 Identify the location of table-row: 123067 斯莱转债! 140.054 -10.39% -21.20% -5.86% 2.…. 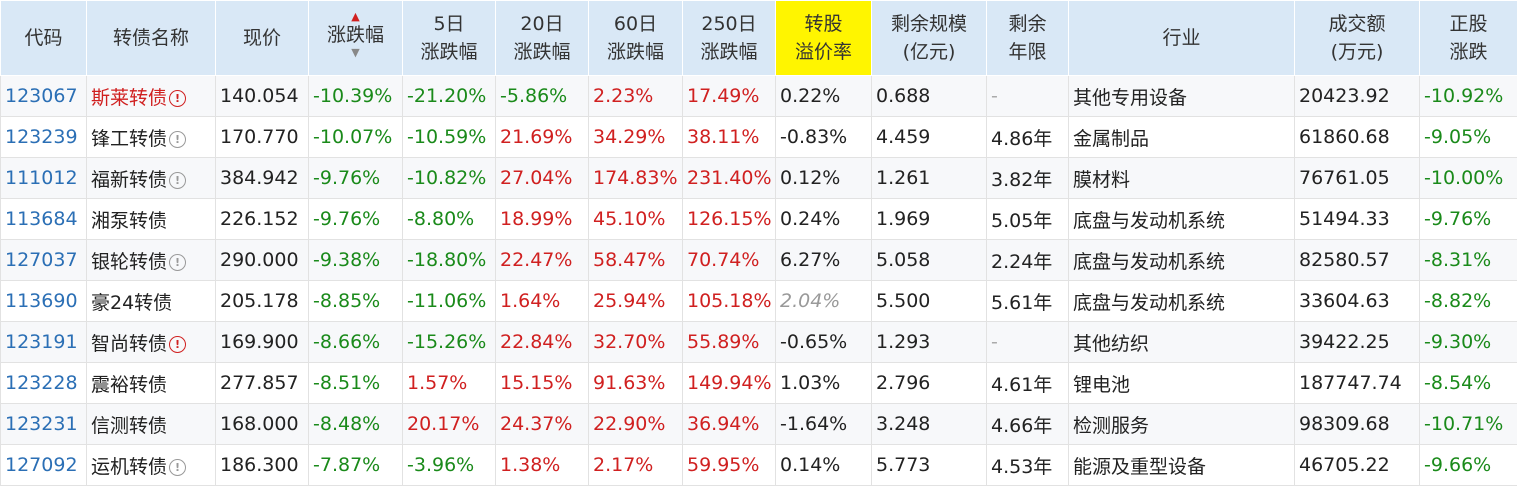
(758, 96).